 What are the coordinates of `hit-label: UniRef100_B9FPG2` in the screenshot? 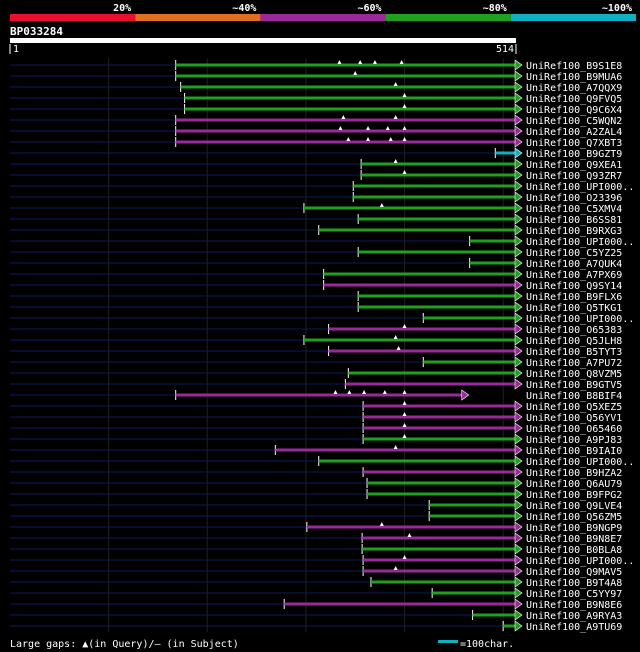 It's located at (574, 495).